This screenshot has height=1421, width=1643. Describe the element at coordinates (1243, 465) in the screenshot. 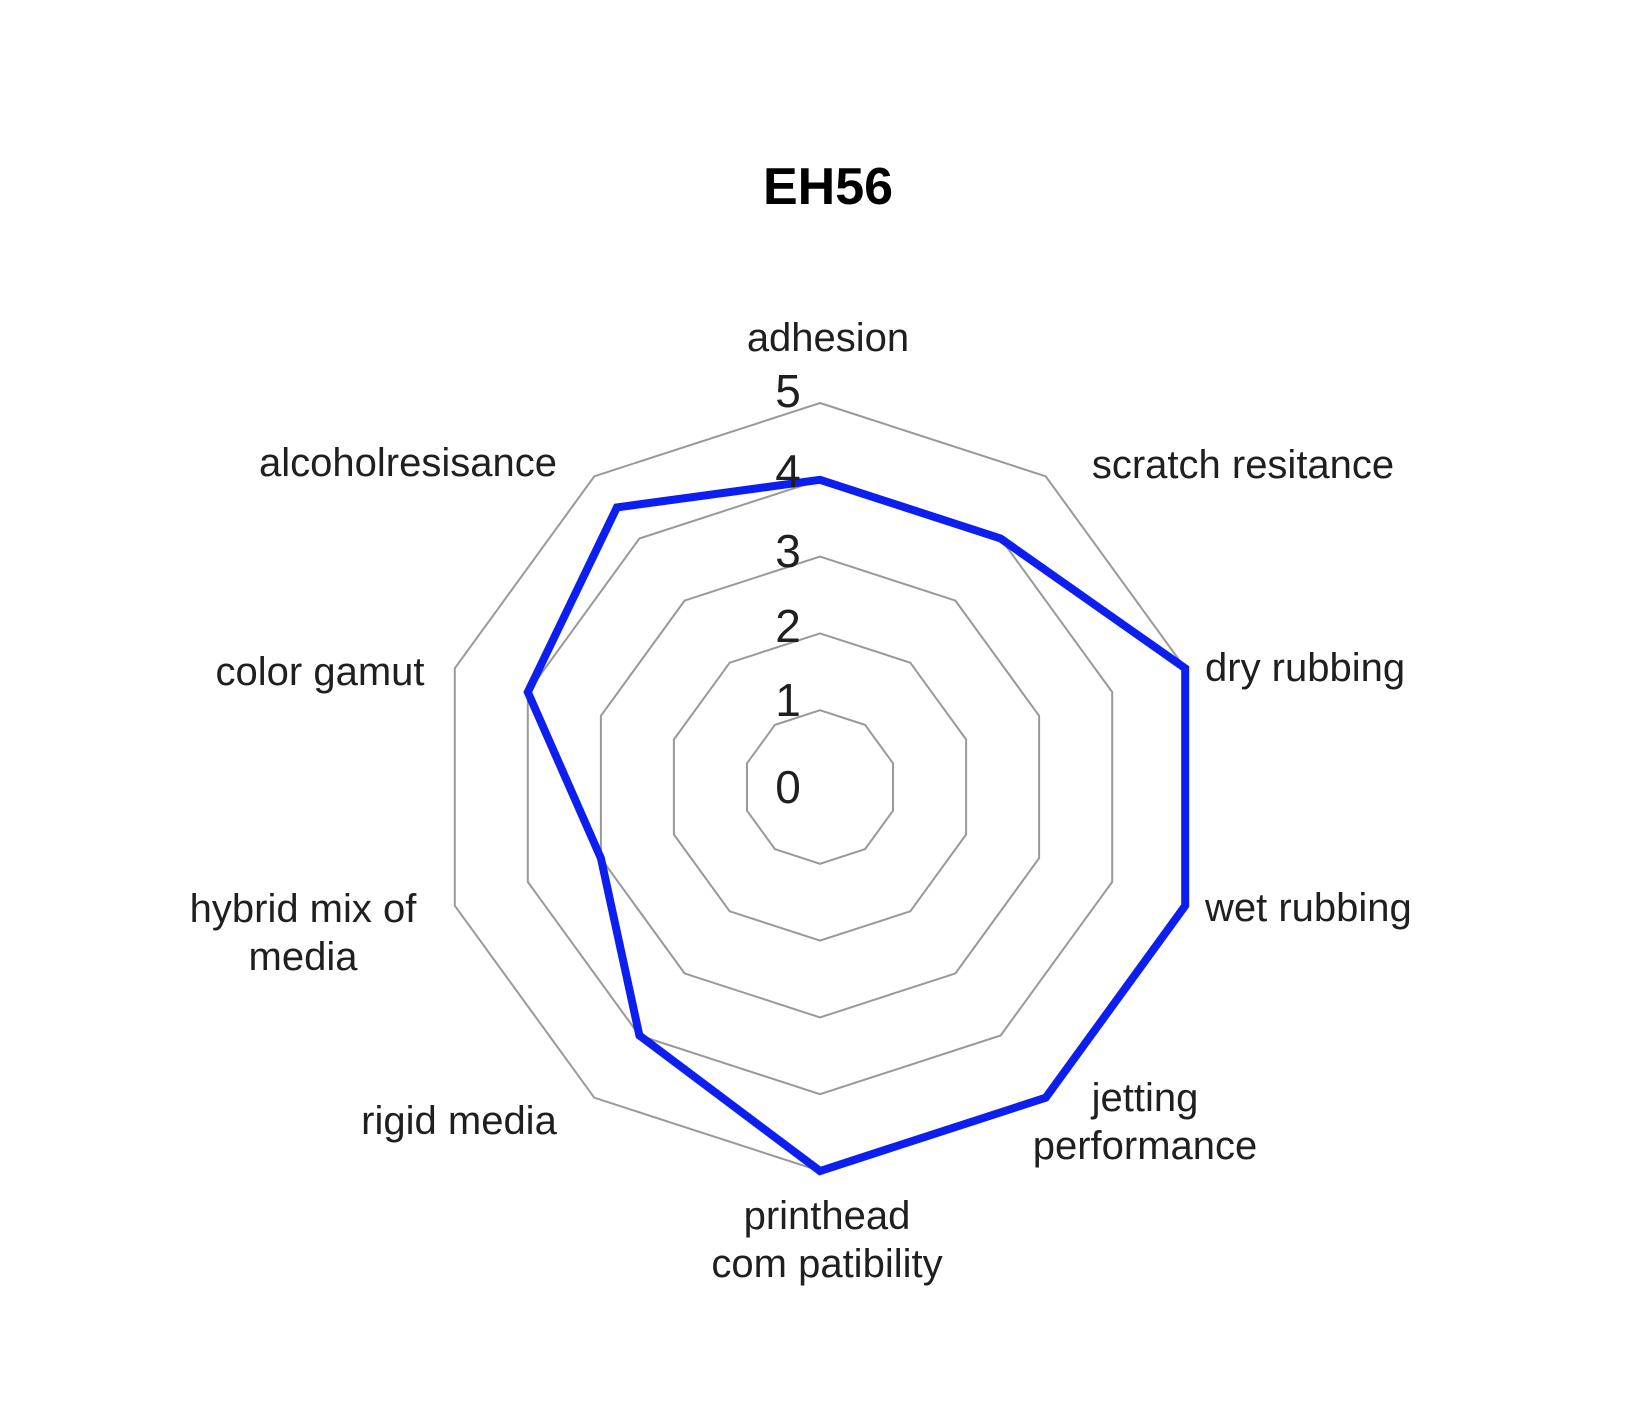

I see `axis-label-scratch-resitance: scratch resitance` at that location.